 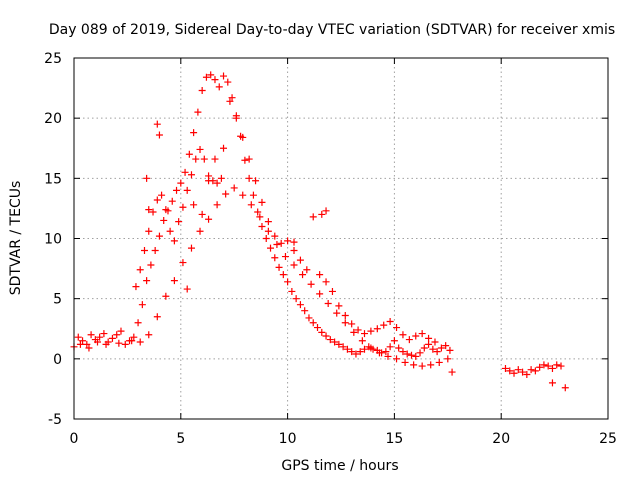 What do you see at coordinates (53, 240) in the screenshot?
I see `y-tick-label: 10` at bounding box center [53, 240].